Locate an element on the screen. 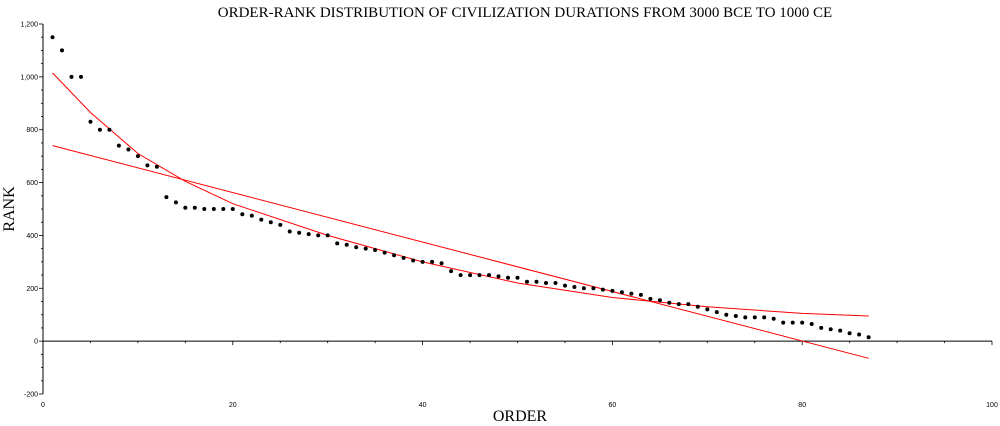 This screenshot has width=1000, height=426. x-tick-label: 0 is located at coordinates (43, 405).